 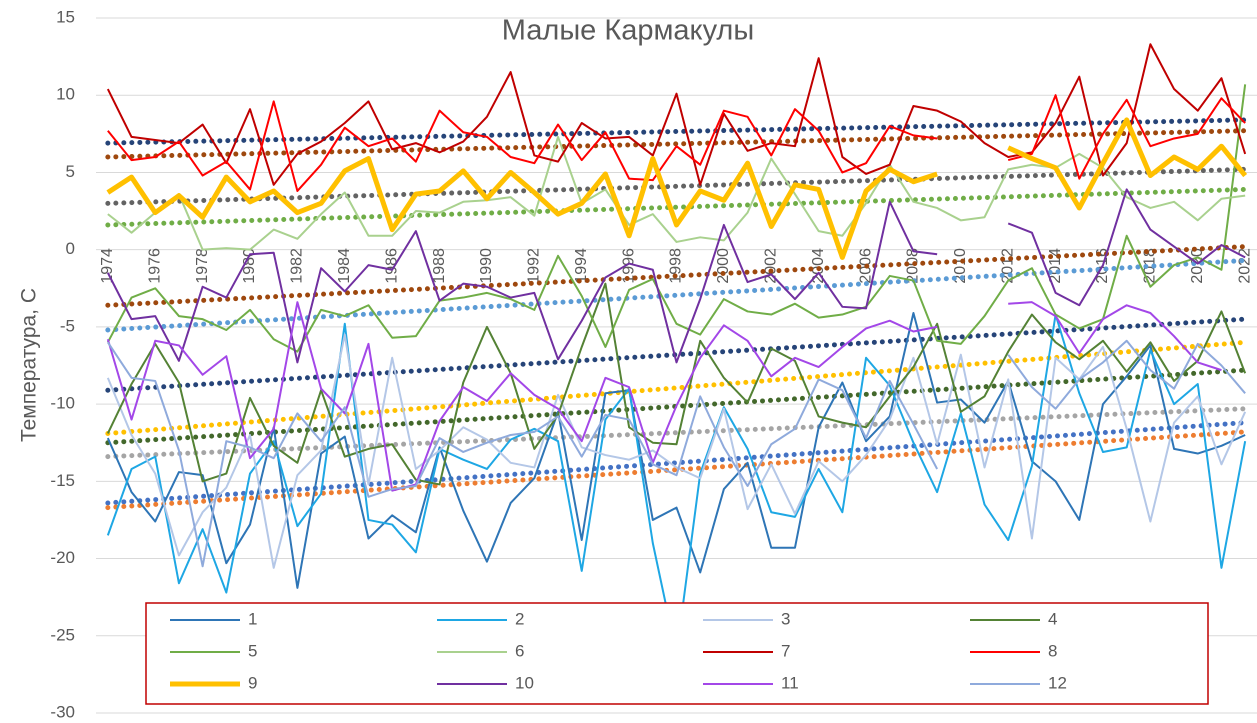 What do you see at coordinates (62, 480) in the screenshot?
I see `y-tick-label: -15` at bounding box center [62, 480].